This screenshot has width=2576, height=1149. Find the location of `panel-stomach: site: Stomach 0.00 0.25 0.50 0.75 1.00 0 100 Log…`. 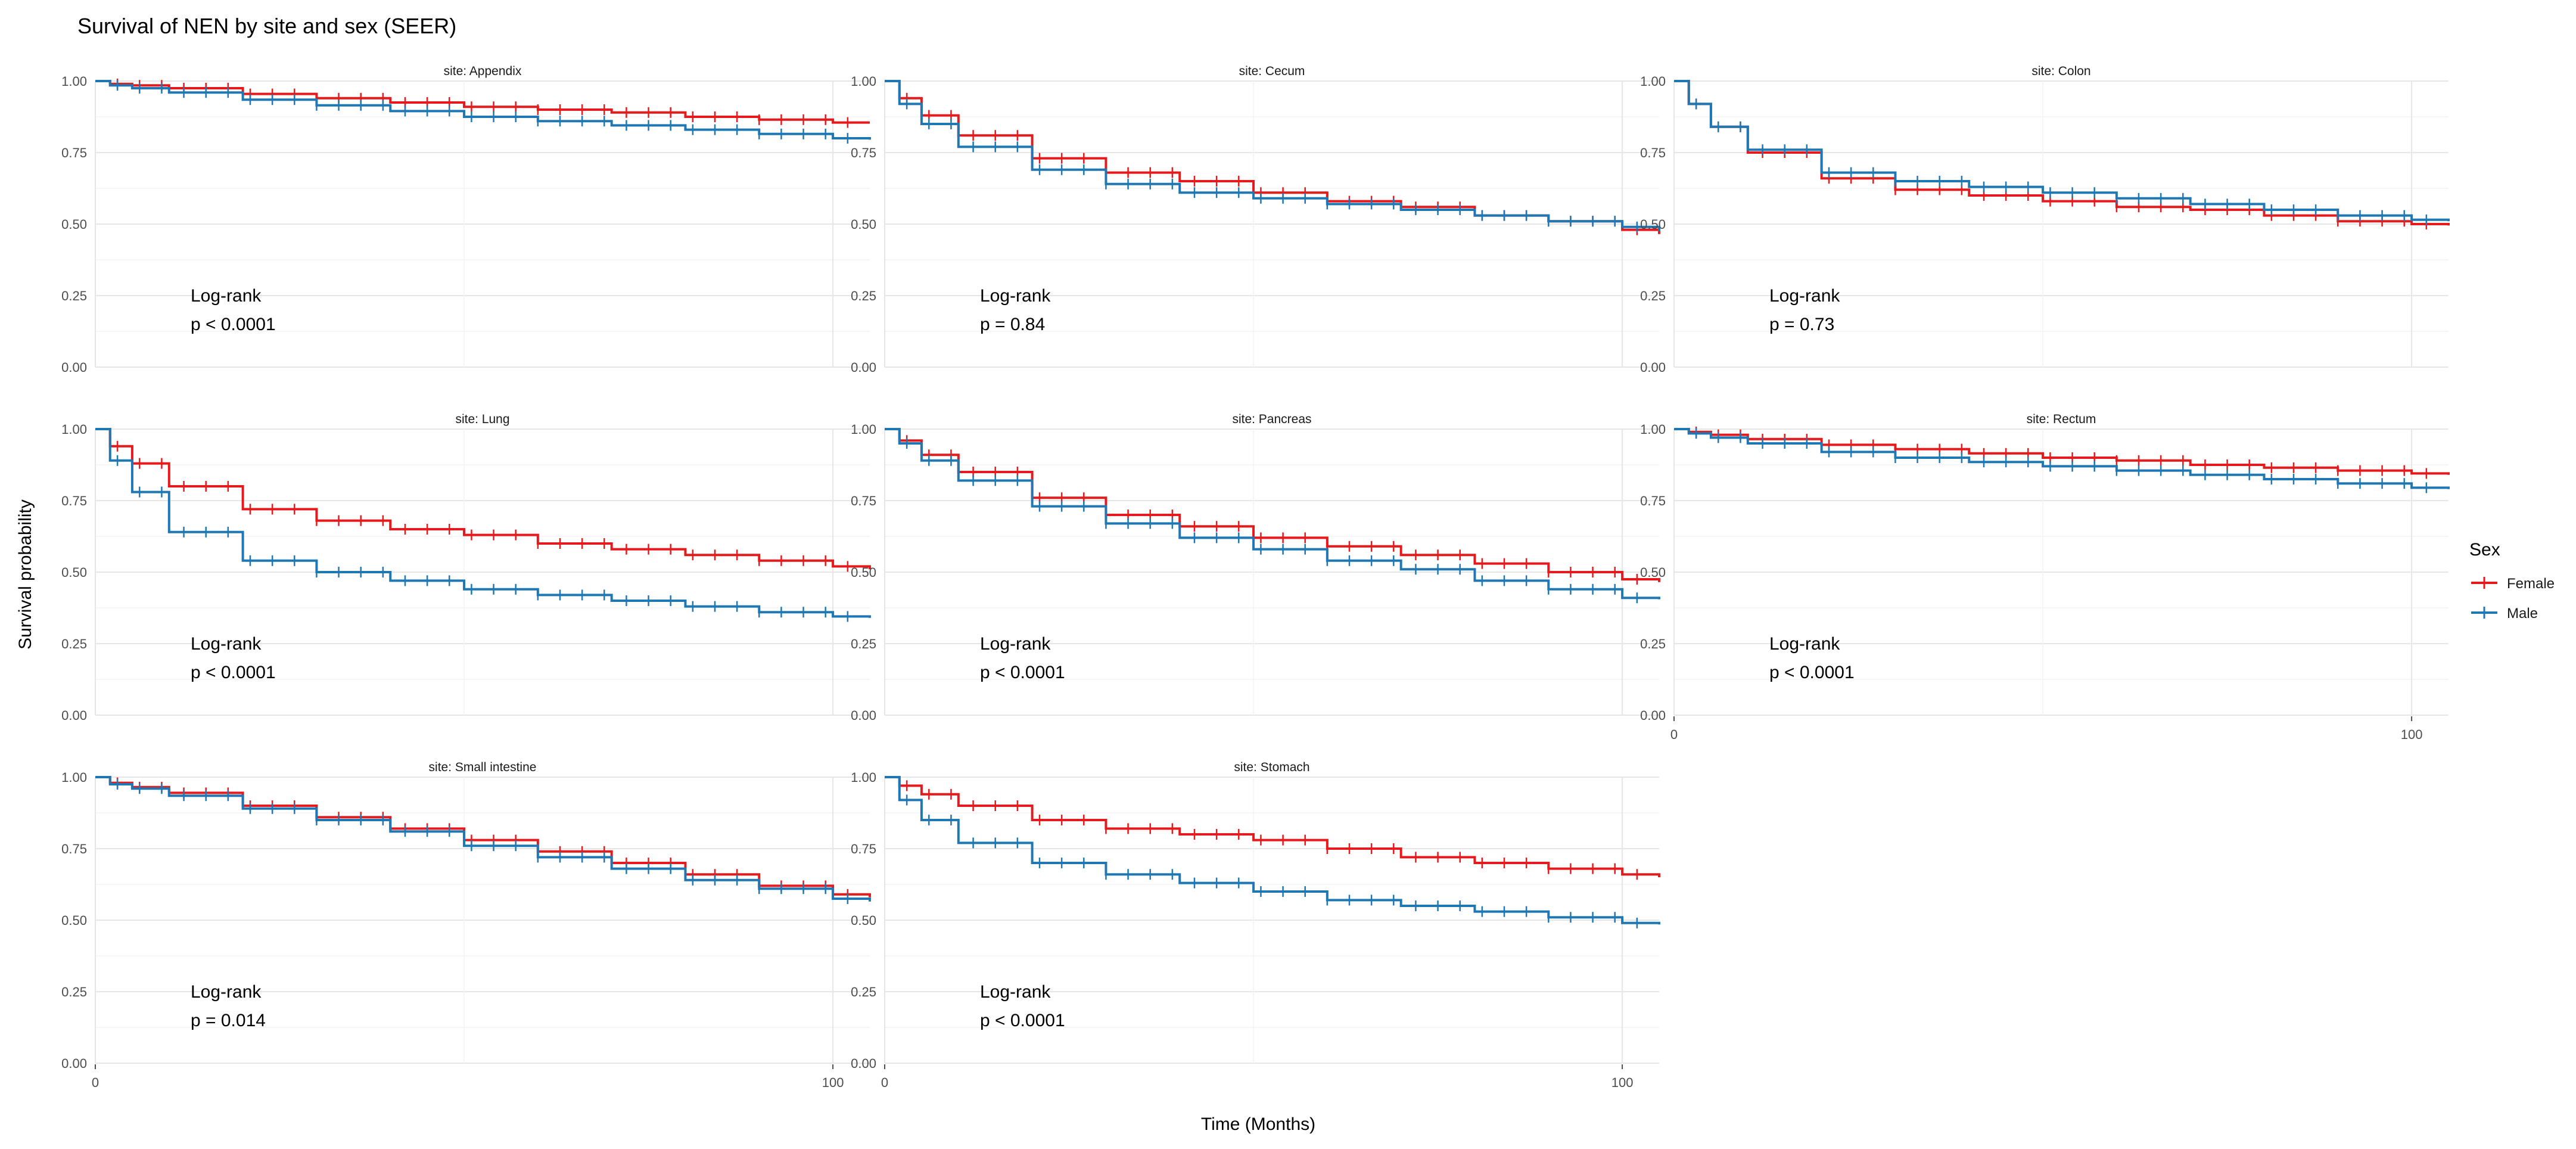

panel-stomach: site: Stomach 0.00 0.25 0.50 0.75 1.00 0 100 Log… is located at coordinates (1255, 925).